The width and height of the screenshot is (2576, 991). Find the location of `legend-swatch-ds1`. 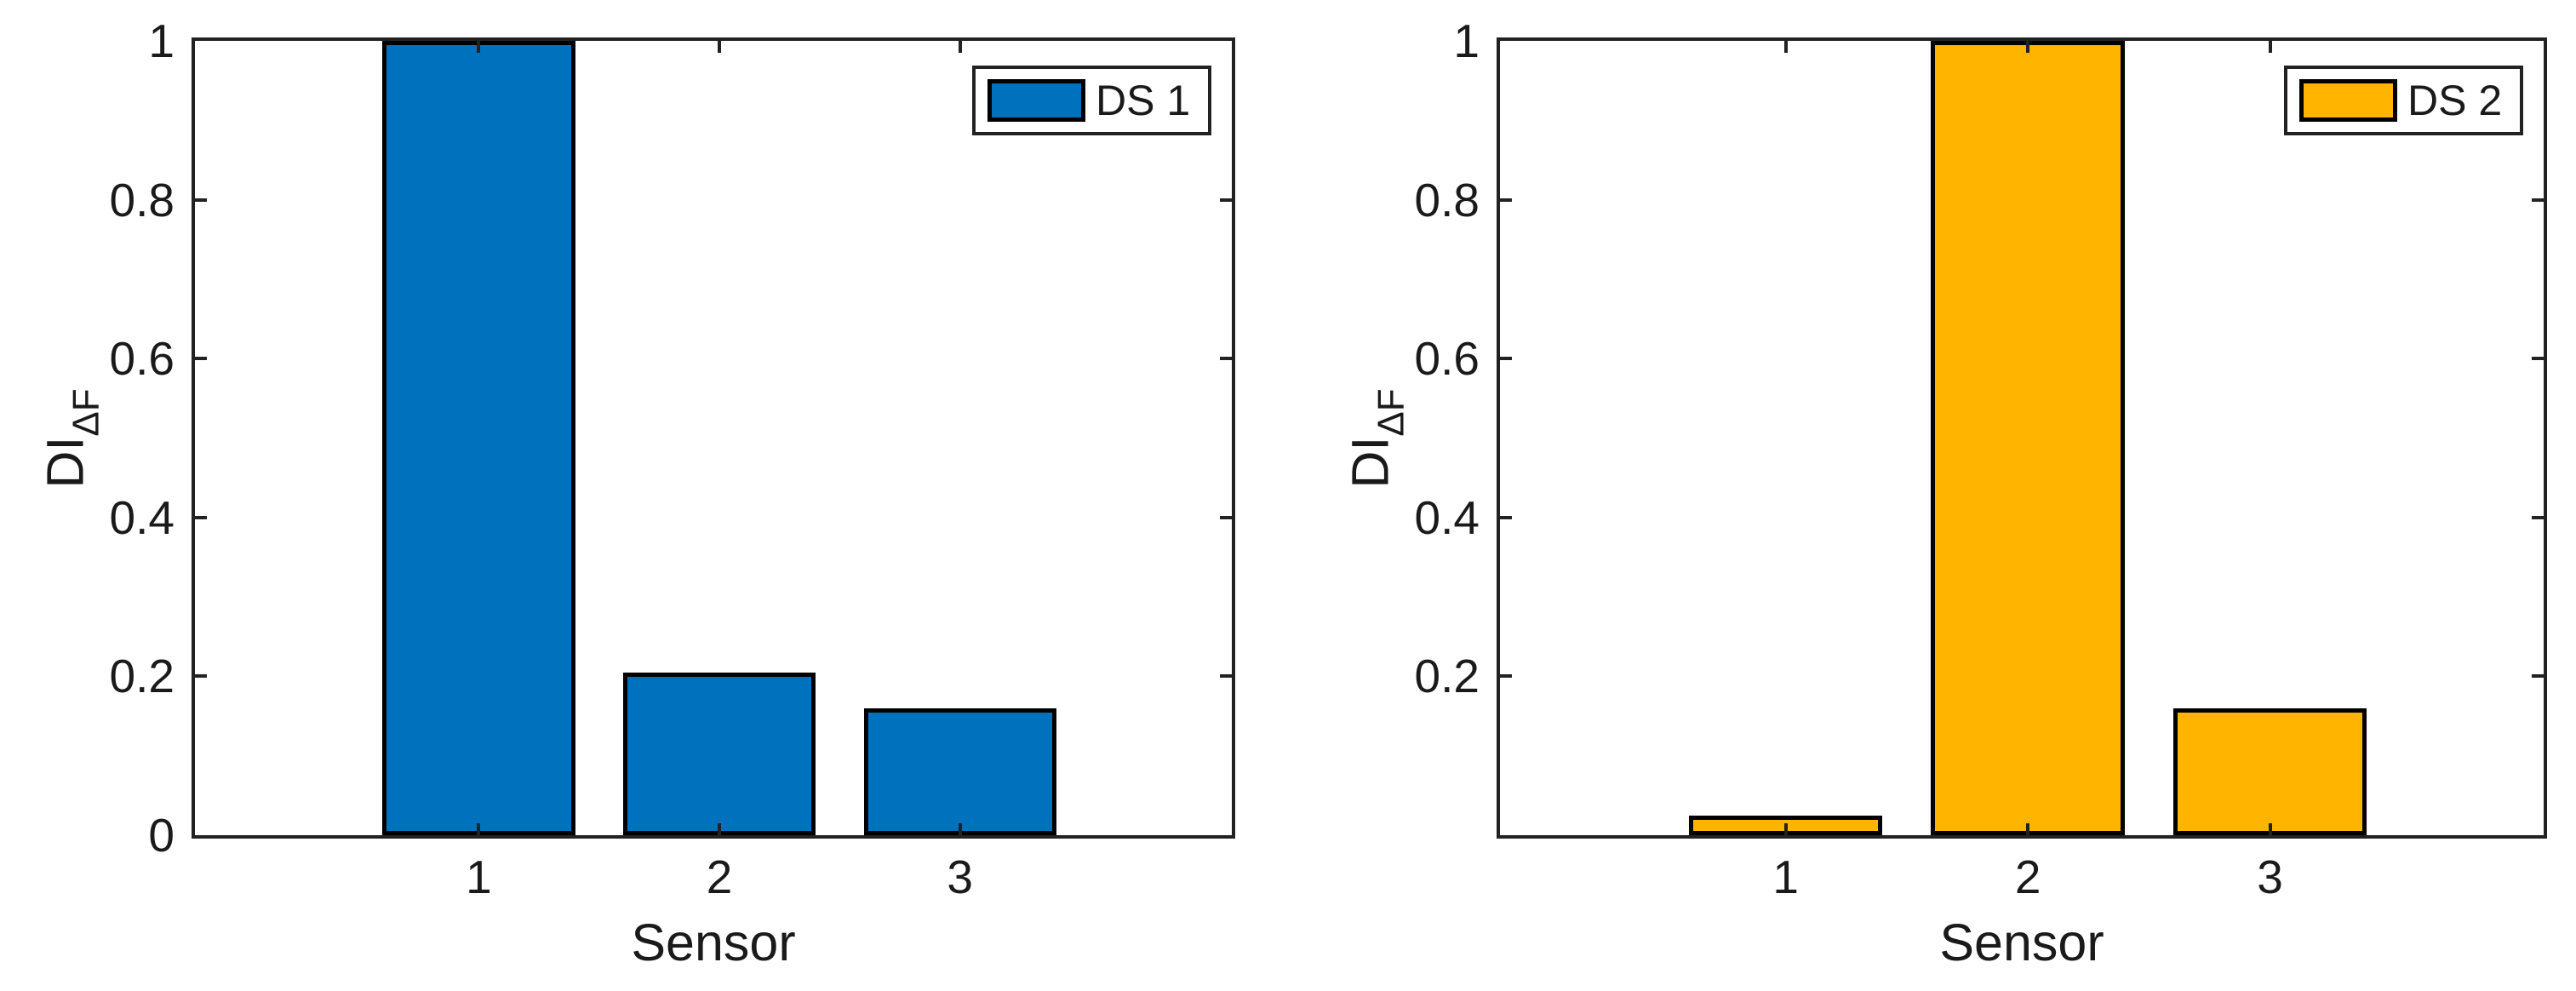

legend-swatch-ds1 is located at coordinates (1036, 100).